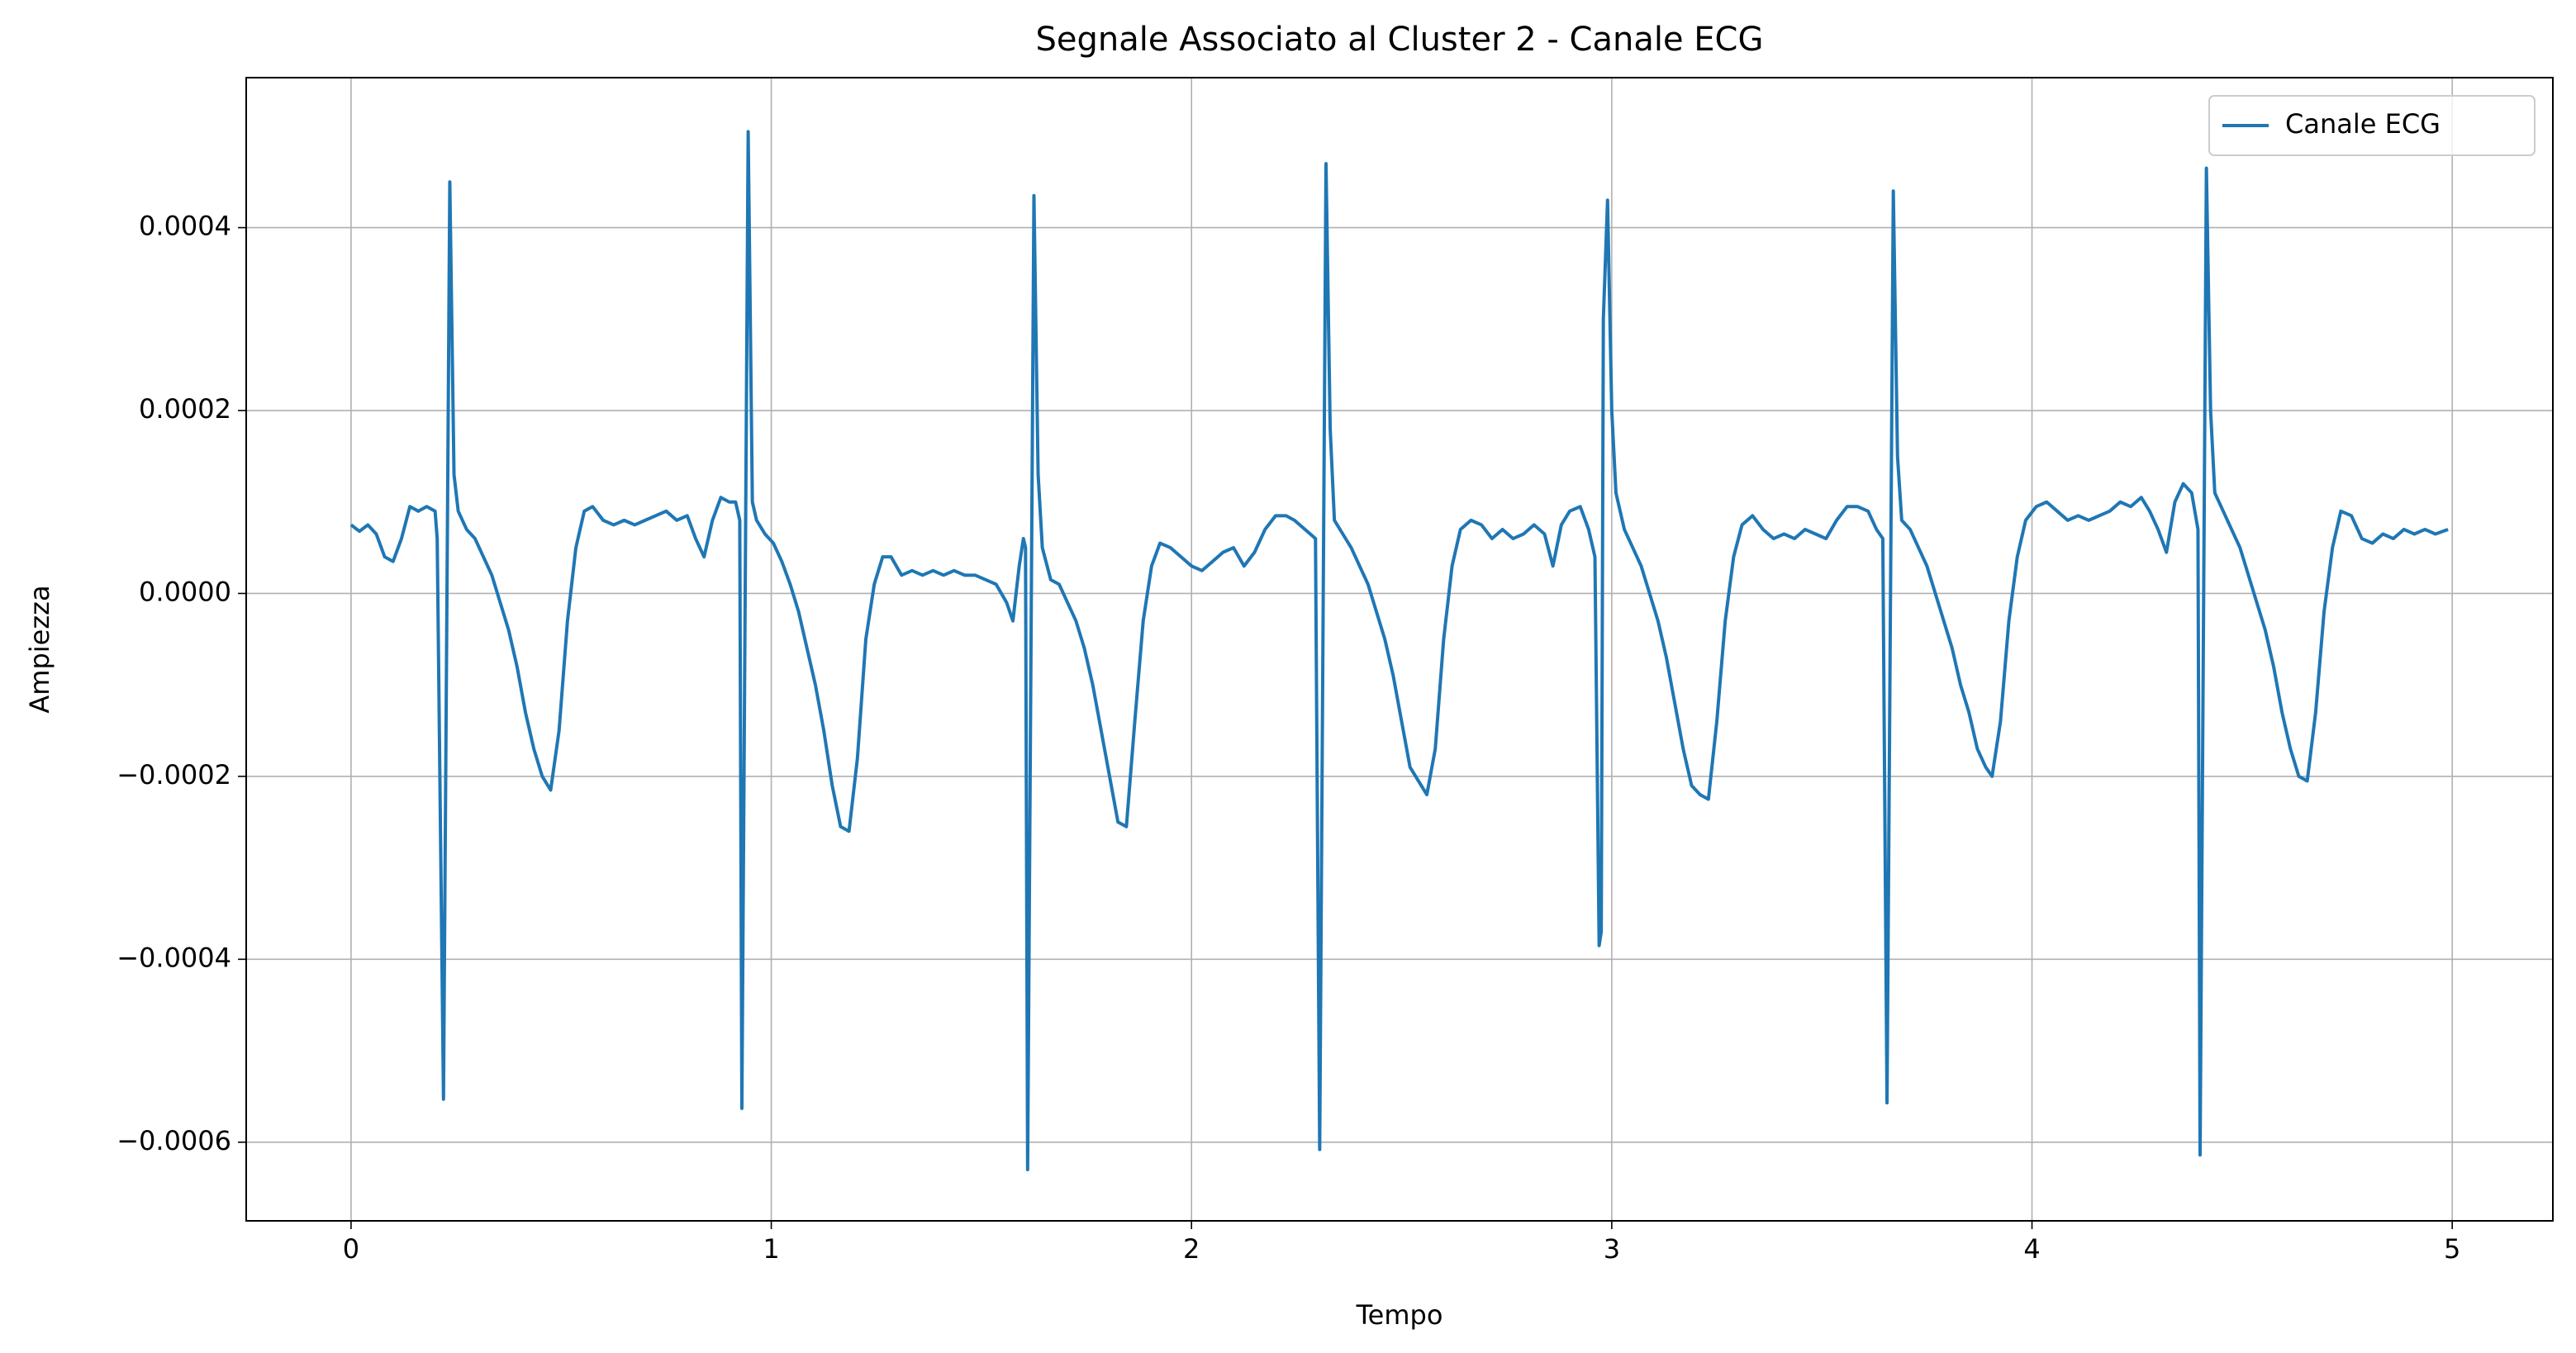 Image resolution: width=2576 pixels, height=1353 pixels. I want to click on y-axis-label: Ampiezza, so click(39, 649).